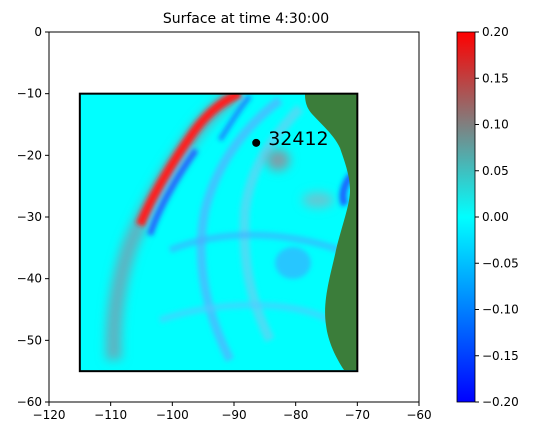 The image size is (537, 435). I want to click on colorbar-ticks: 0.20 0.15 0.10 0.05 0.00 −0.05 −0.10 −0.15 −0.20, so click(497, 217).